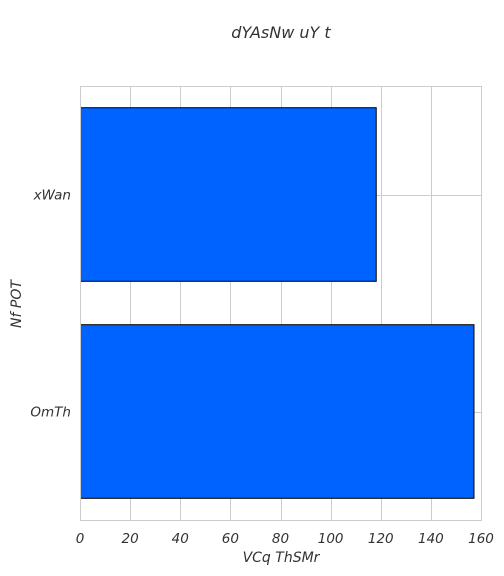 The image size is (504, 576). I want to click on y-axis-label: Nf POT, so click(17, 303).